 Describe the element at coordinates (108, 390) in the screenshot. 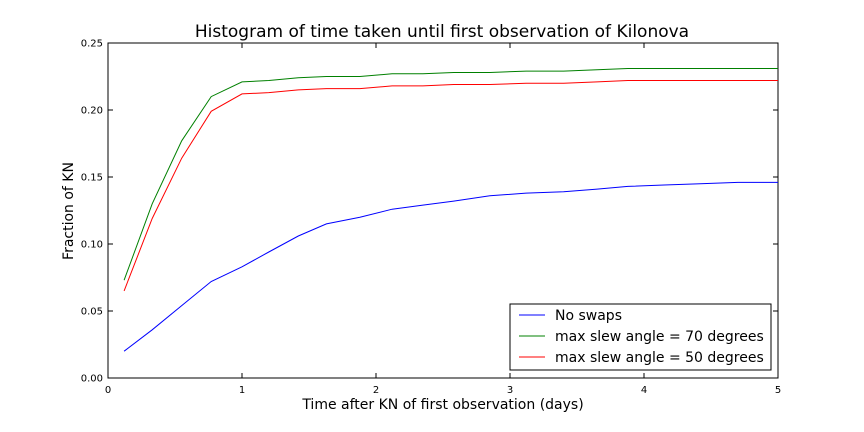

I see `x-tick-label: 0` at that location.